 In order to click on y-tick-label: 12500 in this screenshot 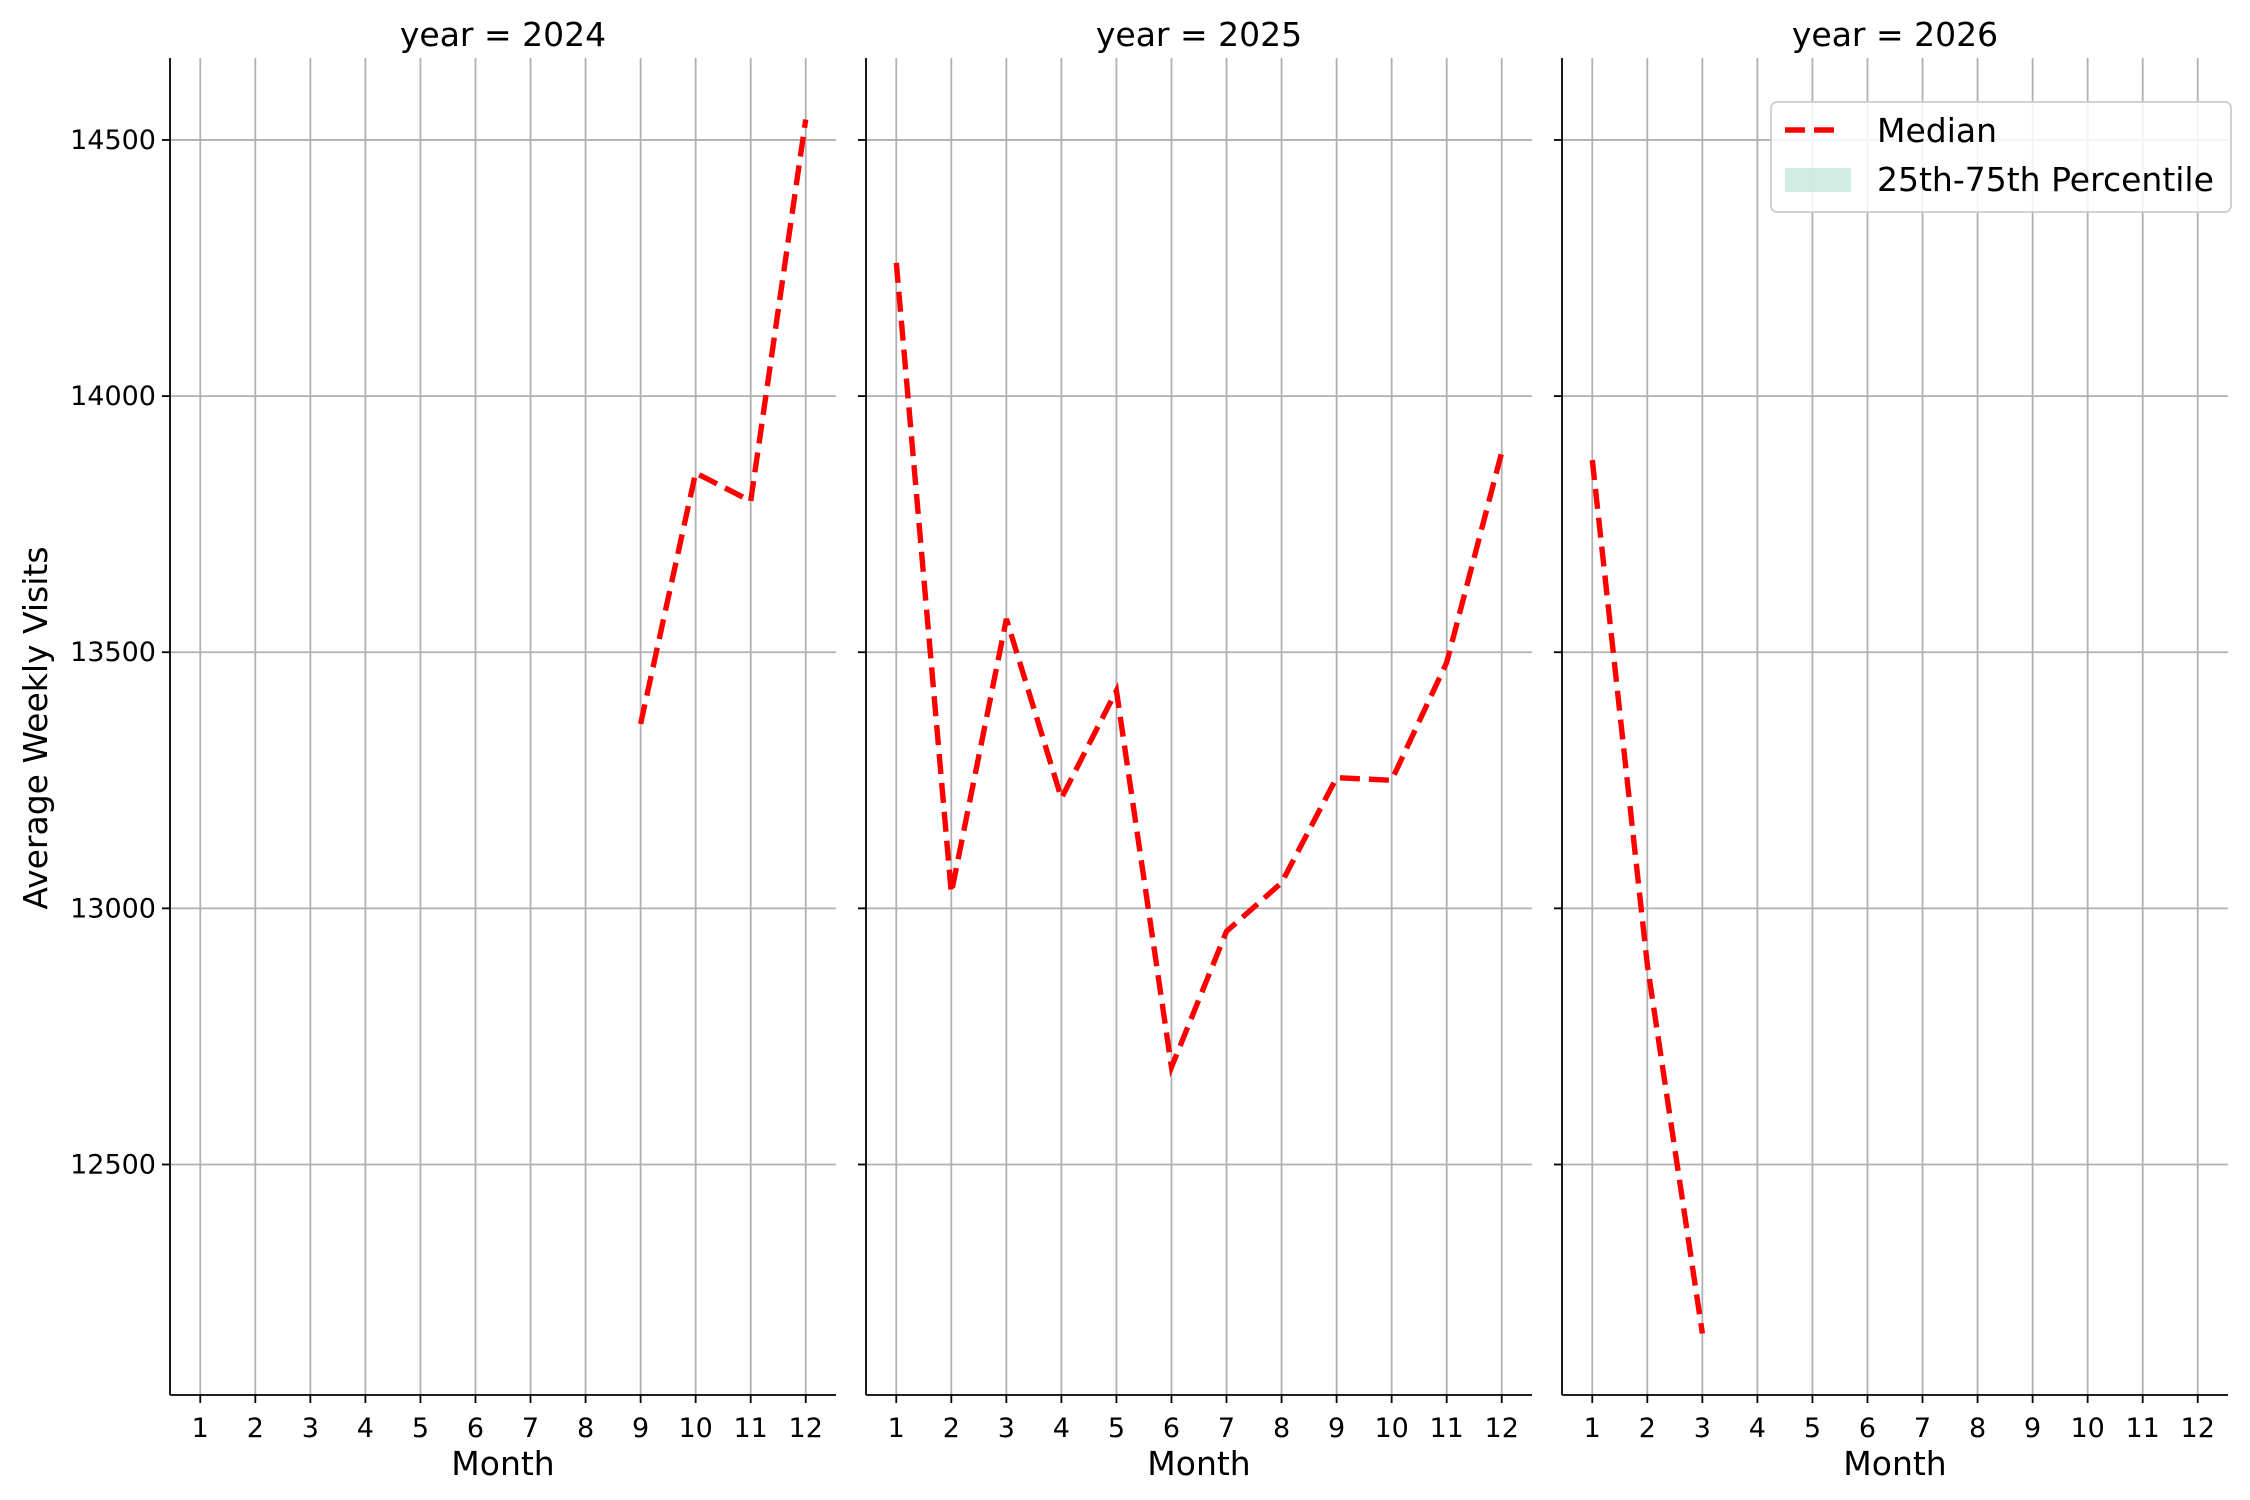, I will do `click(113, 1164)`.